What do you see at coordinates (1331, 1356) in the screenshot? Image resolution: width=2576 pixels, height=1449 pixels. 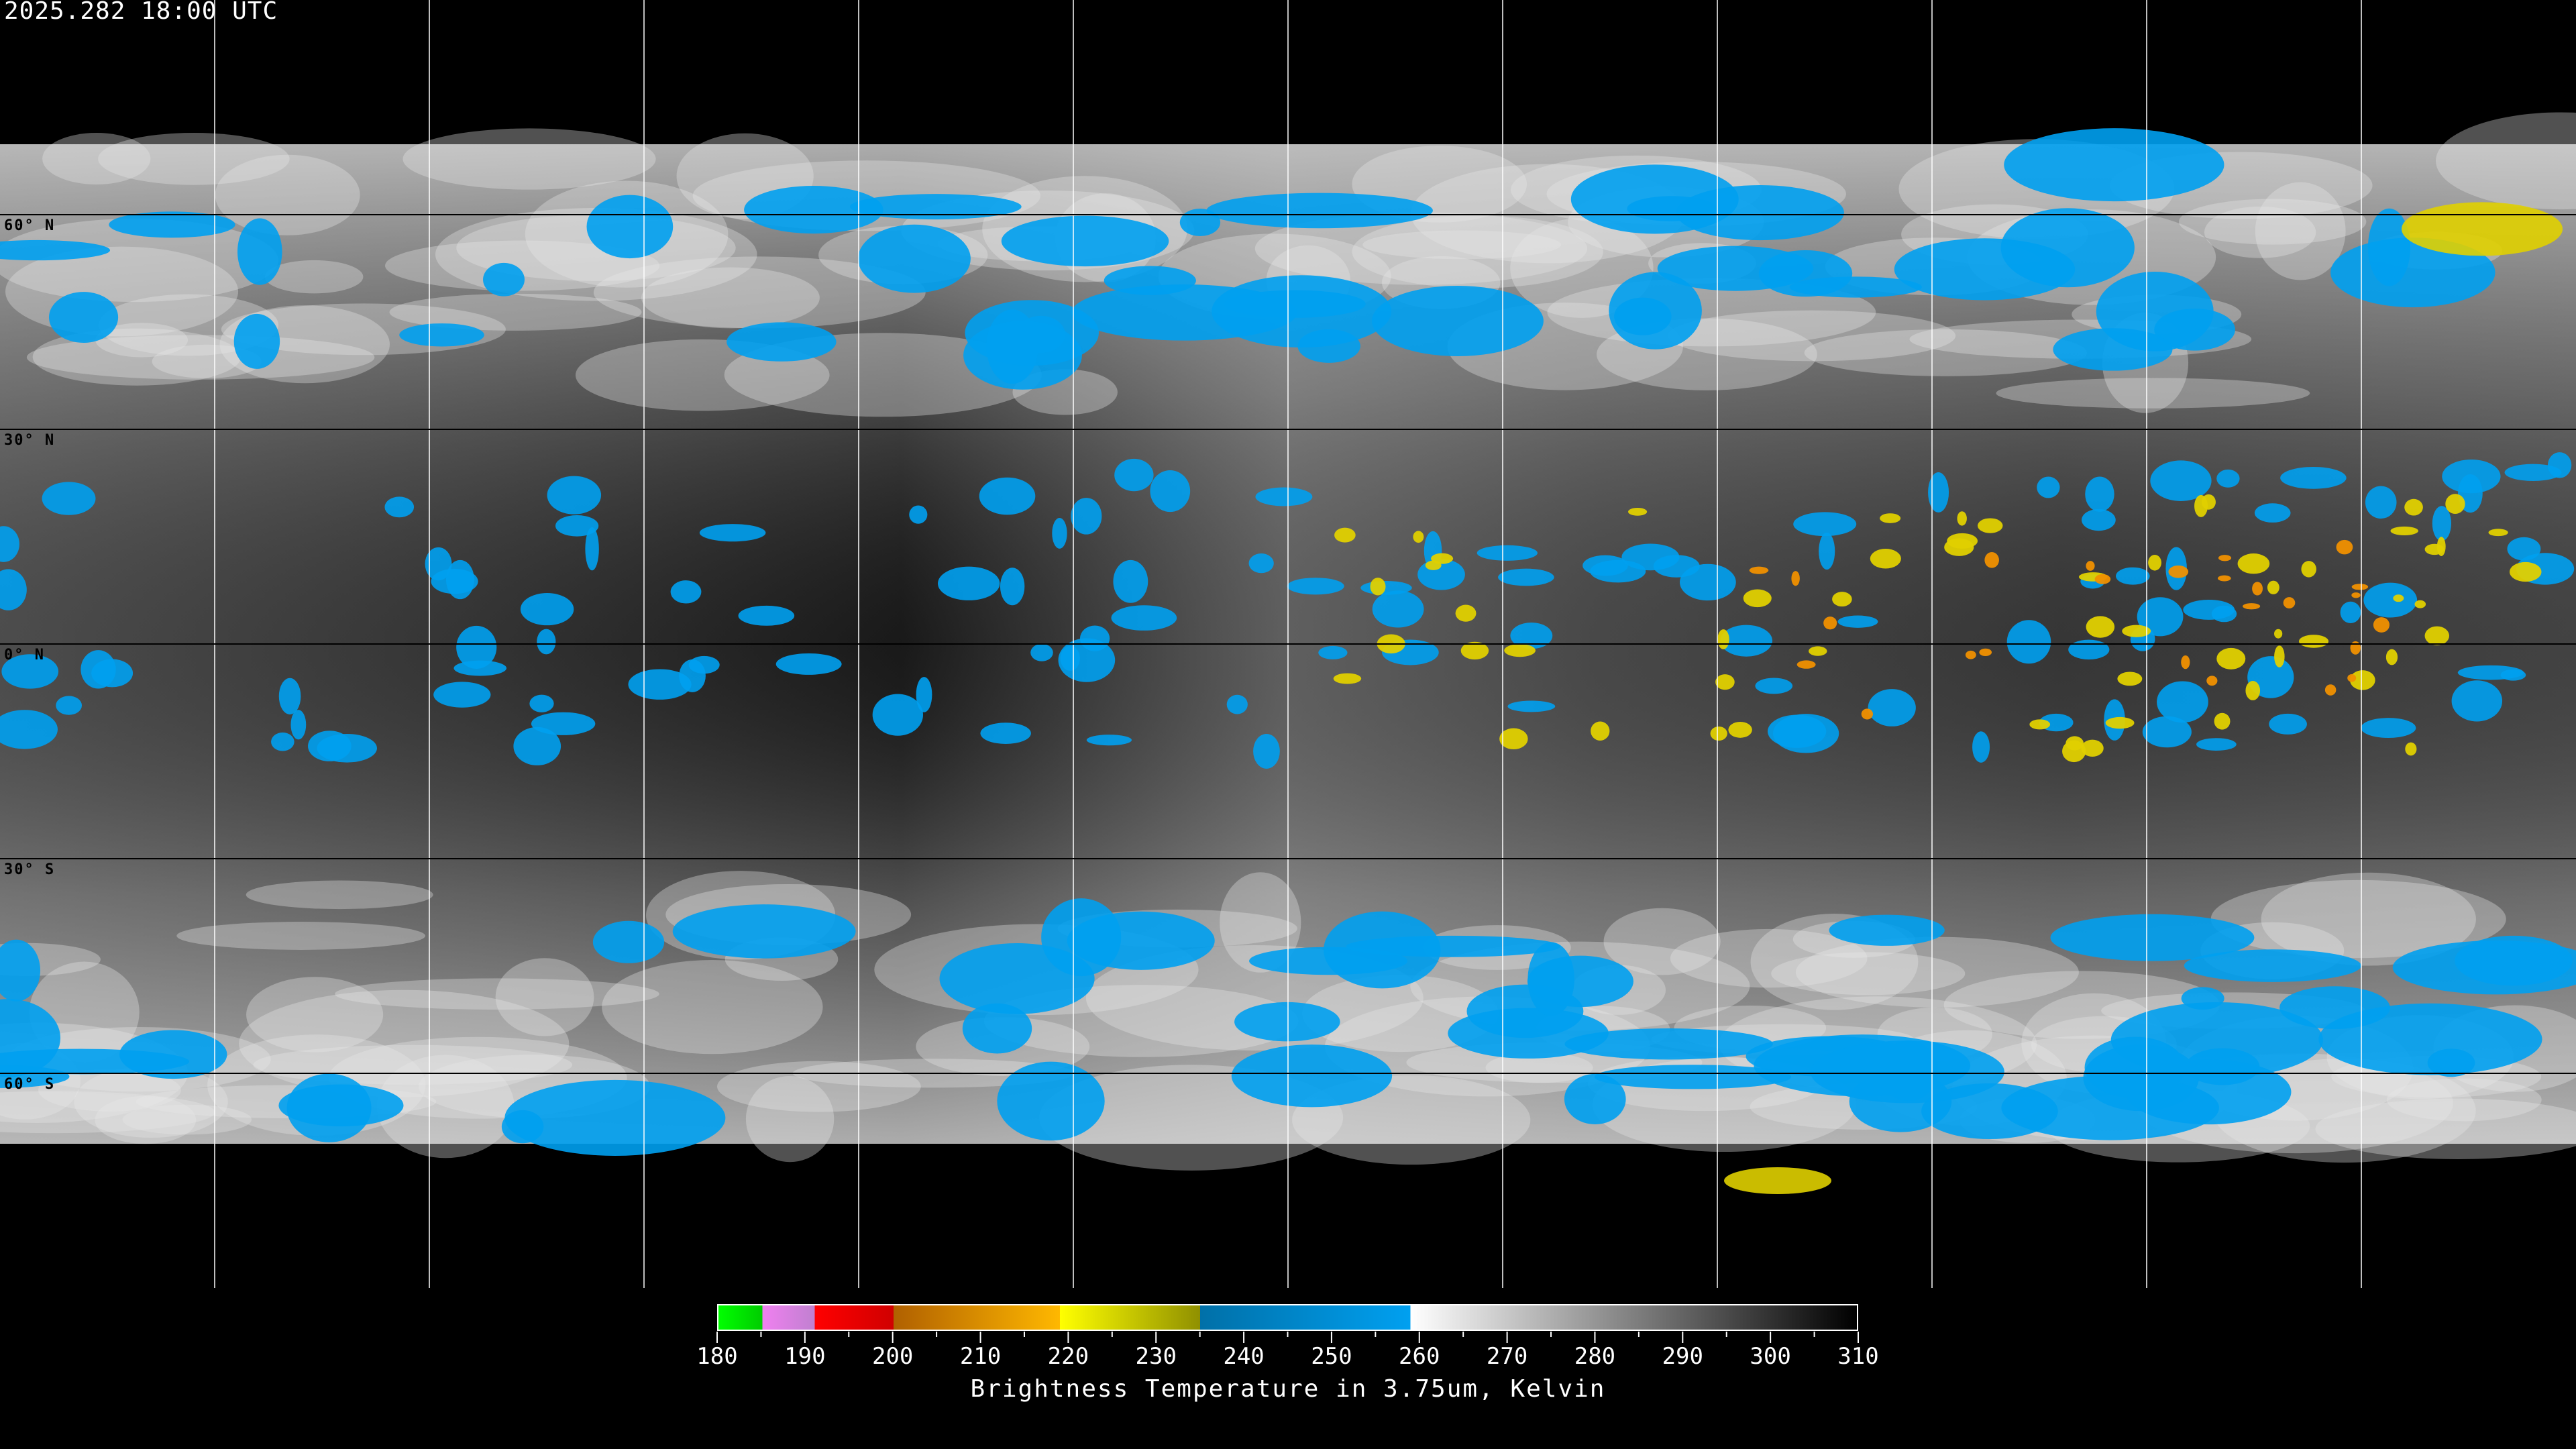 I see `tick-label: 250` at bounding box center [1331, 1356].